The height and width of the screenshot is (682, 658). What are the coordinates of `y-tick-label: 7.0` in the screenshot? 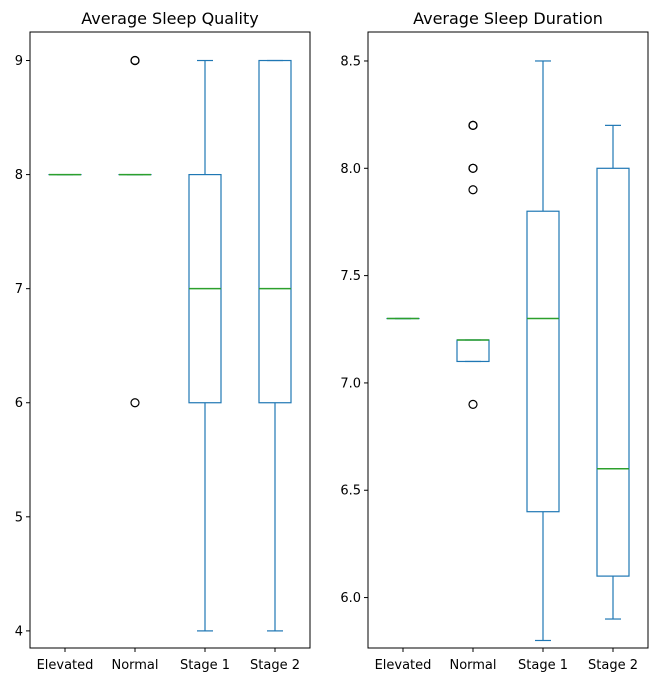 It's located at (350, 383).